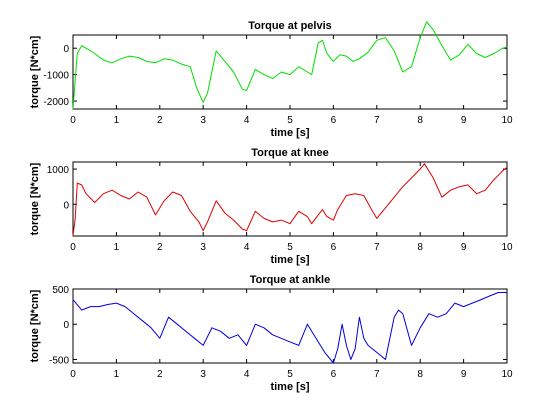 The height and width of the screenshot is (420, 560). What do you see at coordinates (290, 280) in the screenshot?
I see `chart-3-title: Torque at ankle` at bounding box center [290, 280].